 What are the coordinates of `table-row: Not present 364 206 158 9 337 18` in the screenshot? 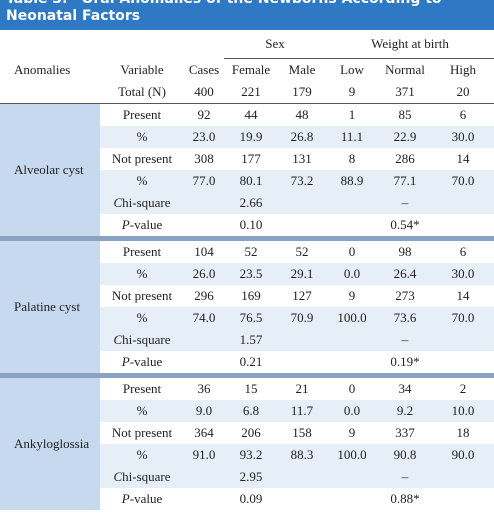 It's located at (247, 433).